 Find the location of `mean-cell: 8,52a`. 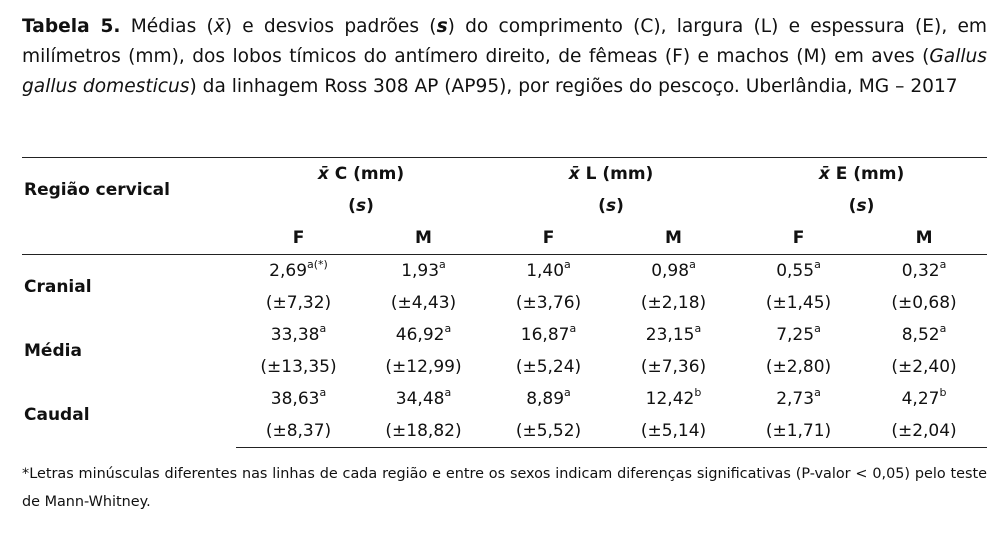

mean-cell: 8,52a is located at coordinates (924, 333).